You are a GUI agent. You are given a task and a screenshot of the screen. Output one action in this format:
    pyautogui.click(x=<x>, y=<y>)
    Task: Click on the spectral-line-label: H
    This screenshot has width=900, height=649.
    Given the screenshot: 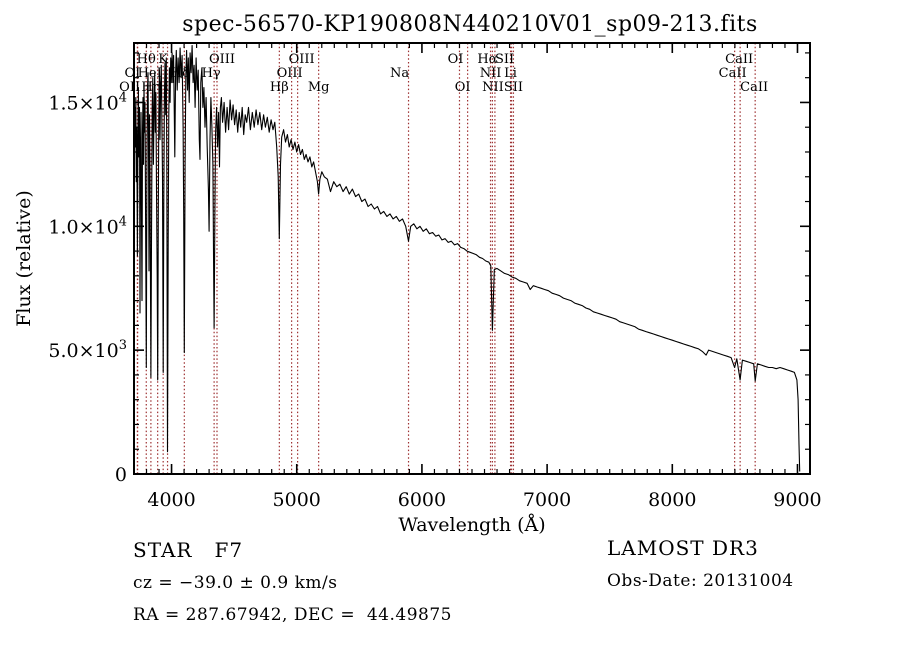 What is the action you would take?
    pyautogui.click(x=163, y=87)
    